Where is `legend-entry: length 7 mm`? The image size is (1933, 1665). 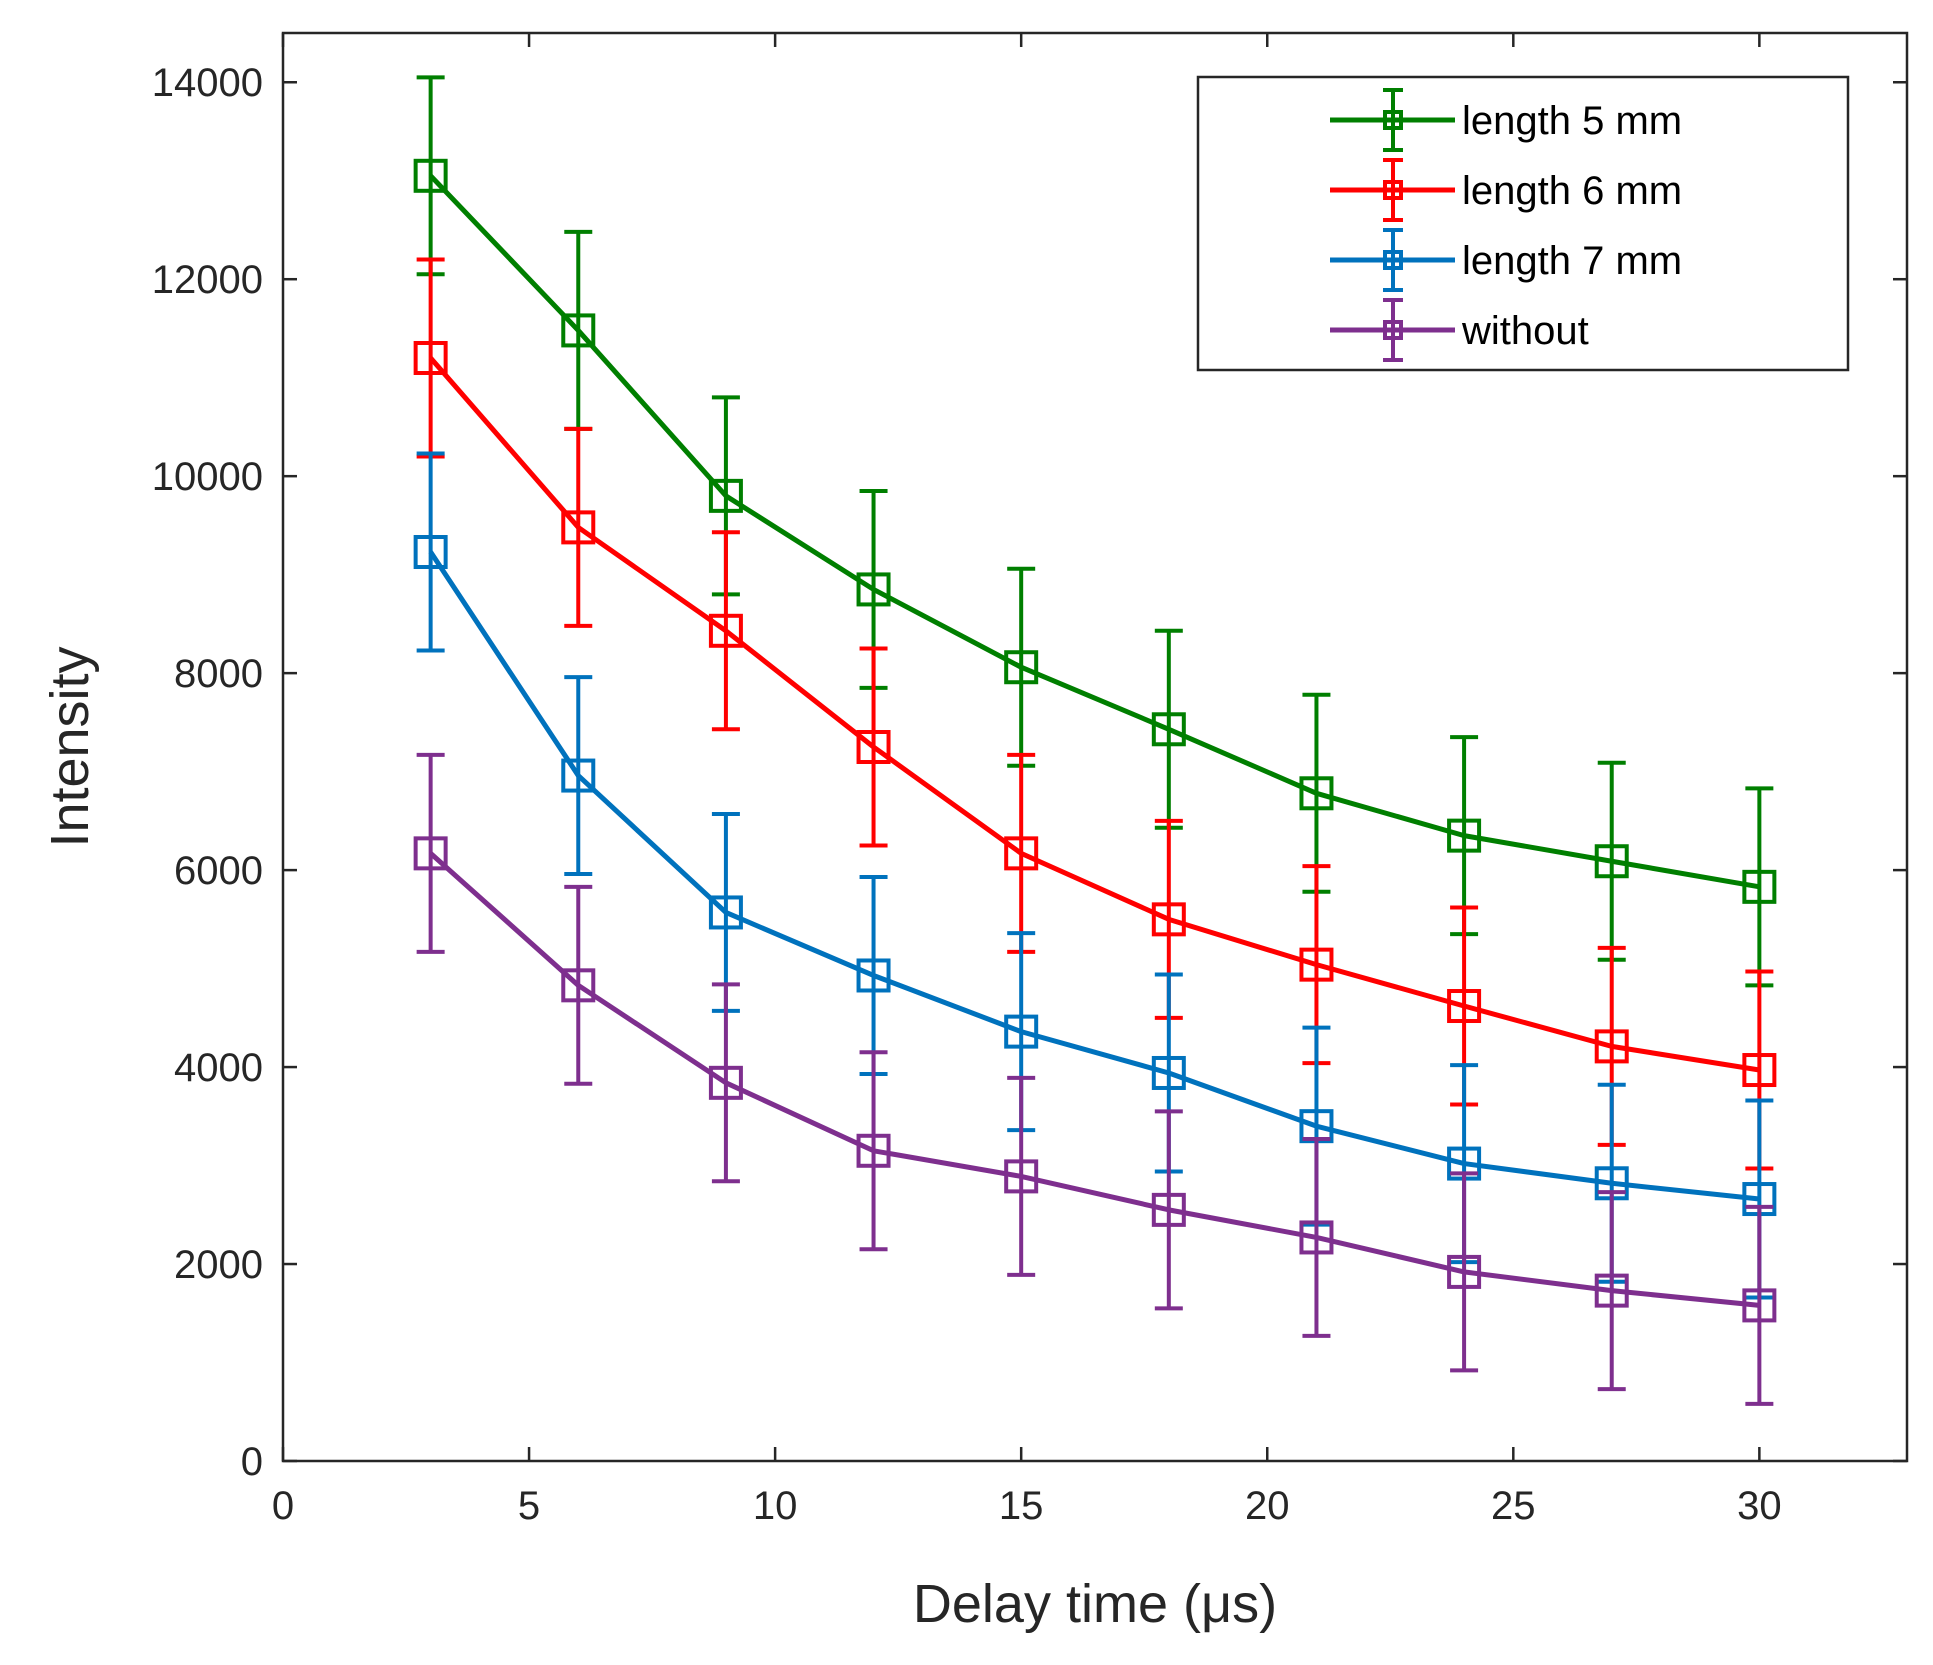 legend-entry: length 7 mm is located at coordinates (1506, 260).